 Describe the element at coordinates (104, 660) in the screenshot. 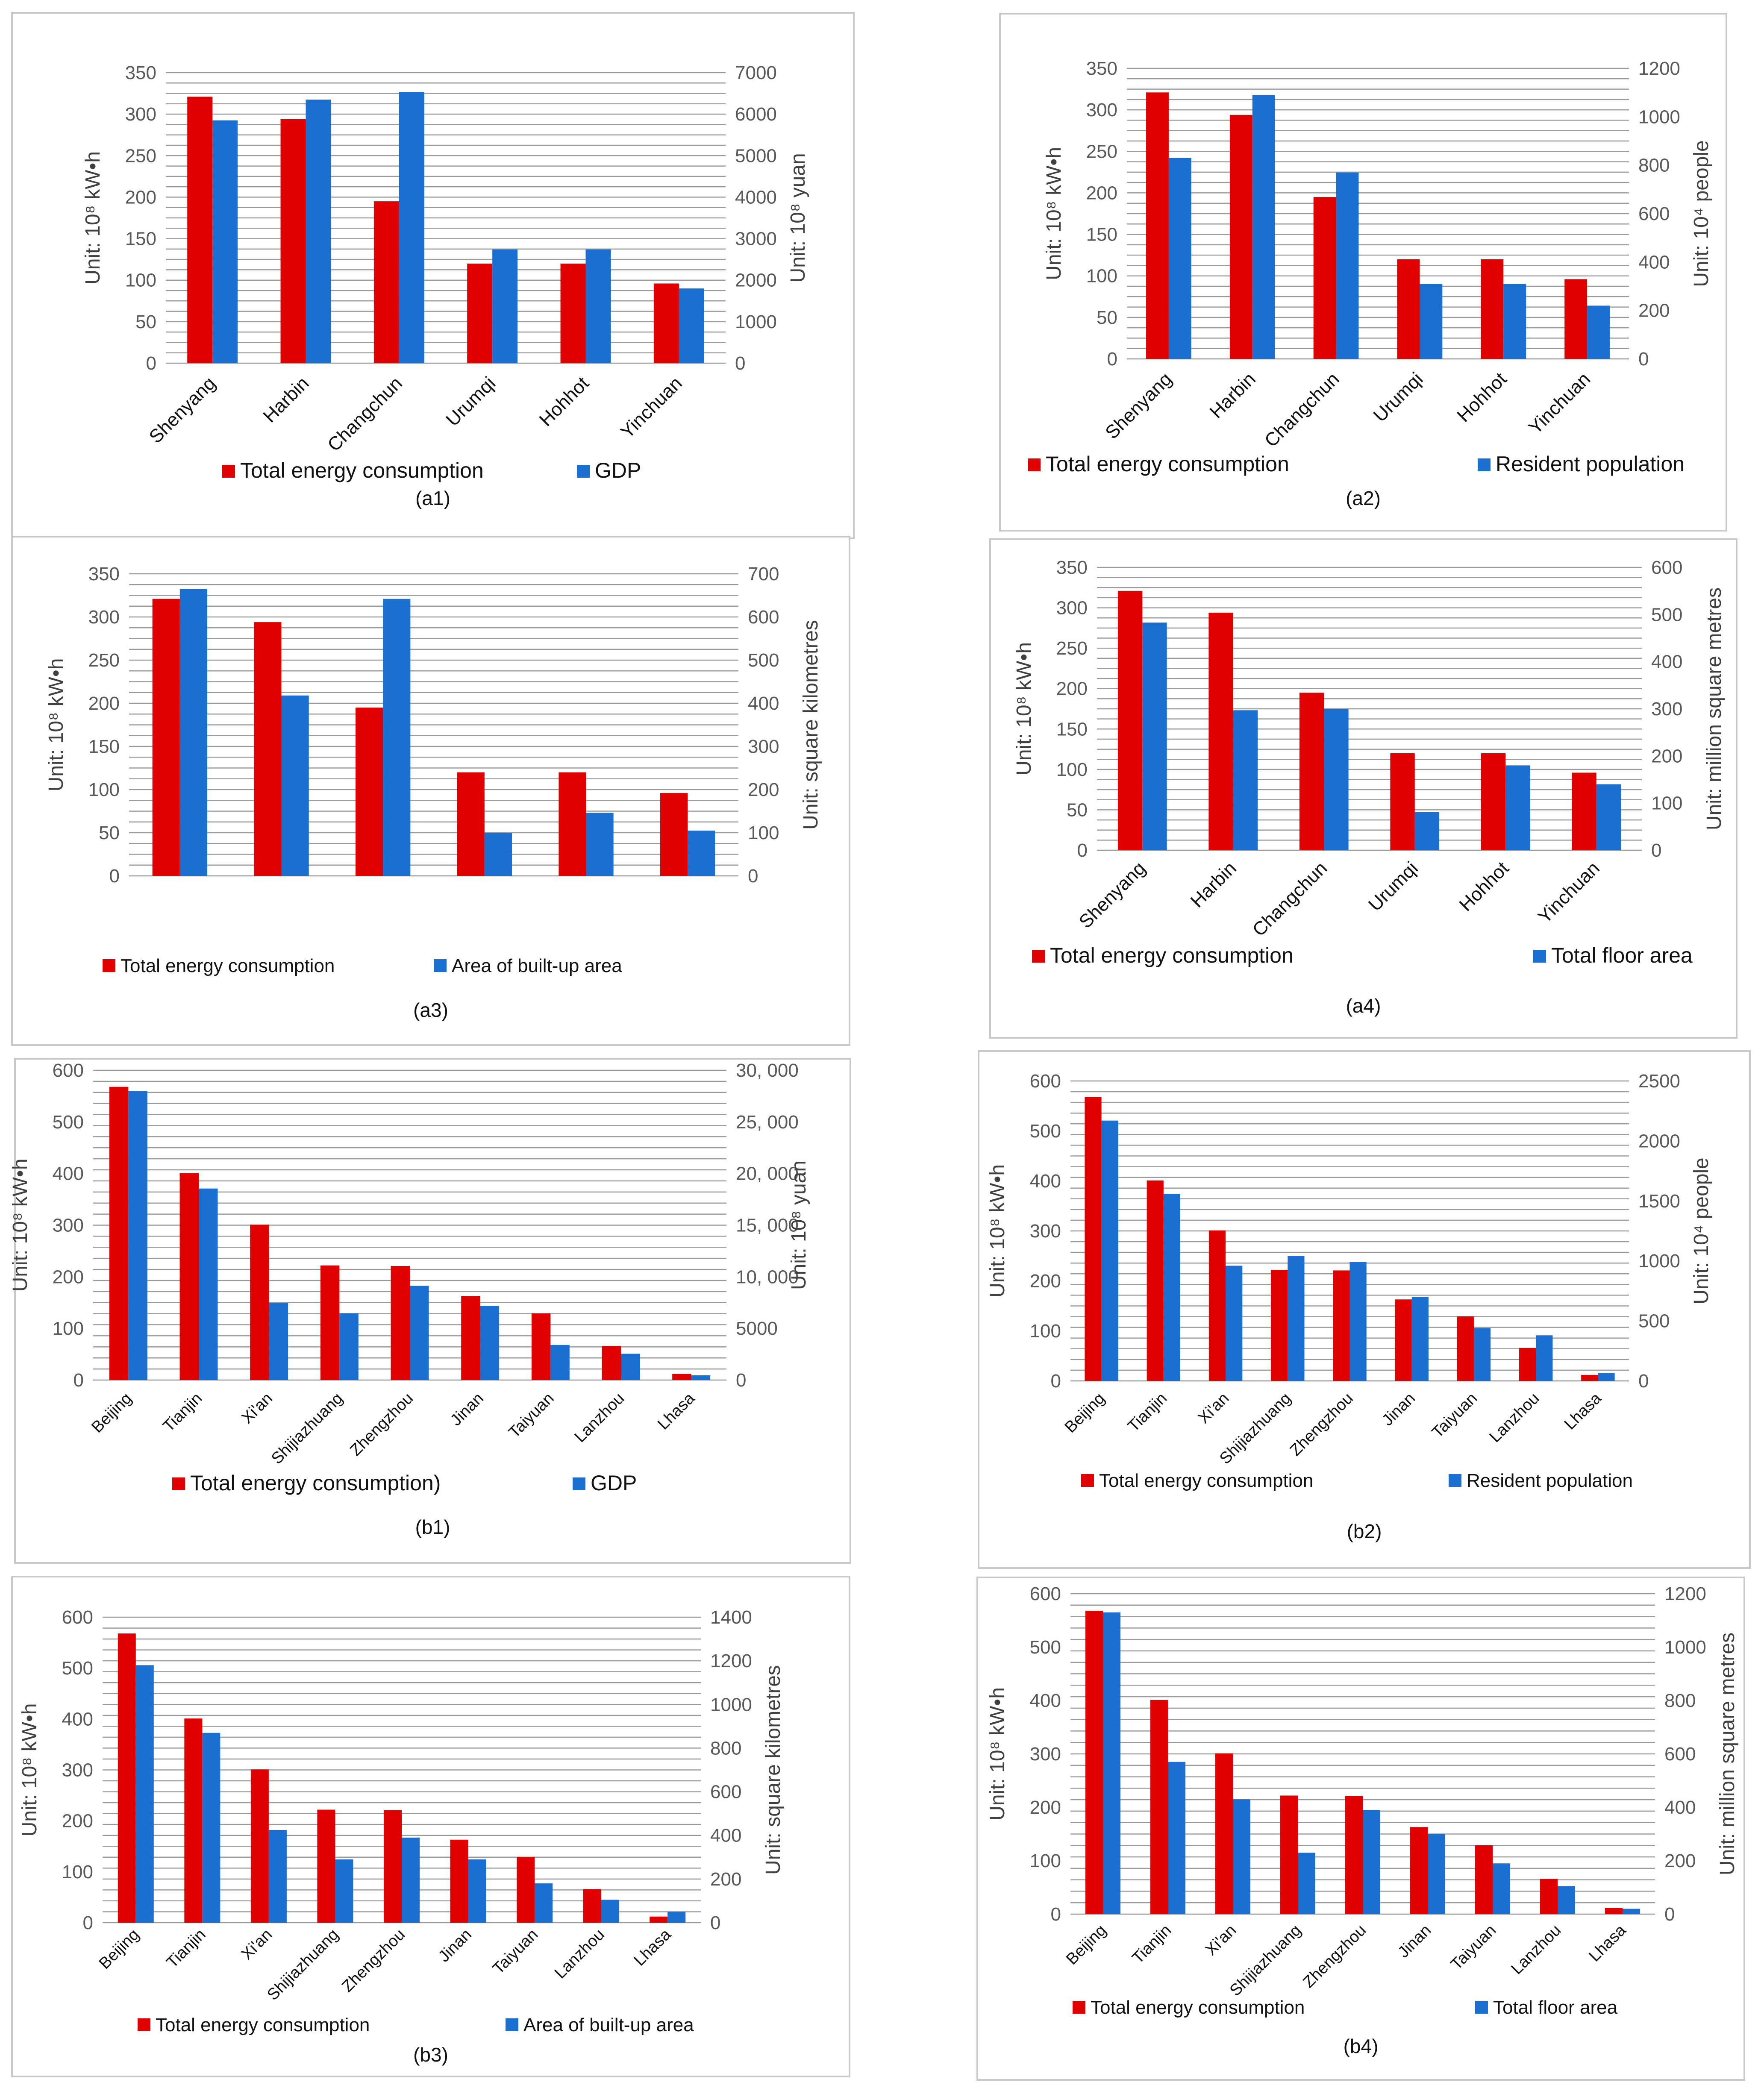

I see `left-tick-label: 250` at that location.